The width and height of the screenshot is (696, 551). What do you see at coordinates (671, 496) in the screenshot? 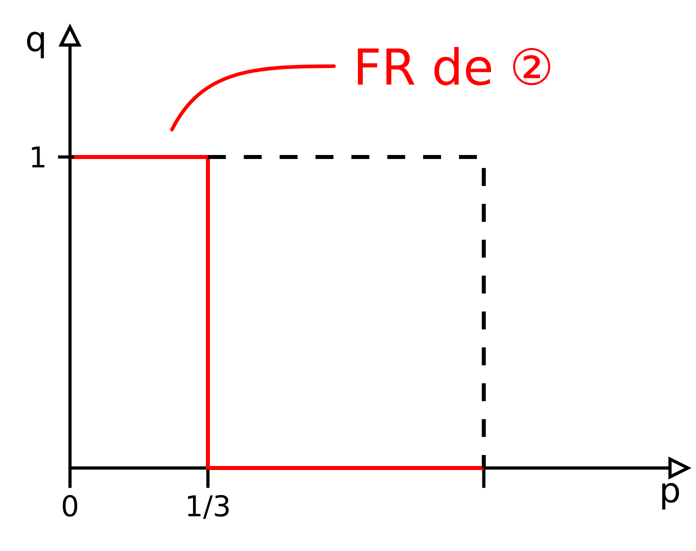
I see `x-axis-title: p` at bounding box center [671, 496].